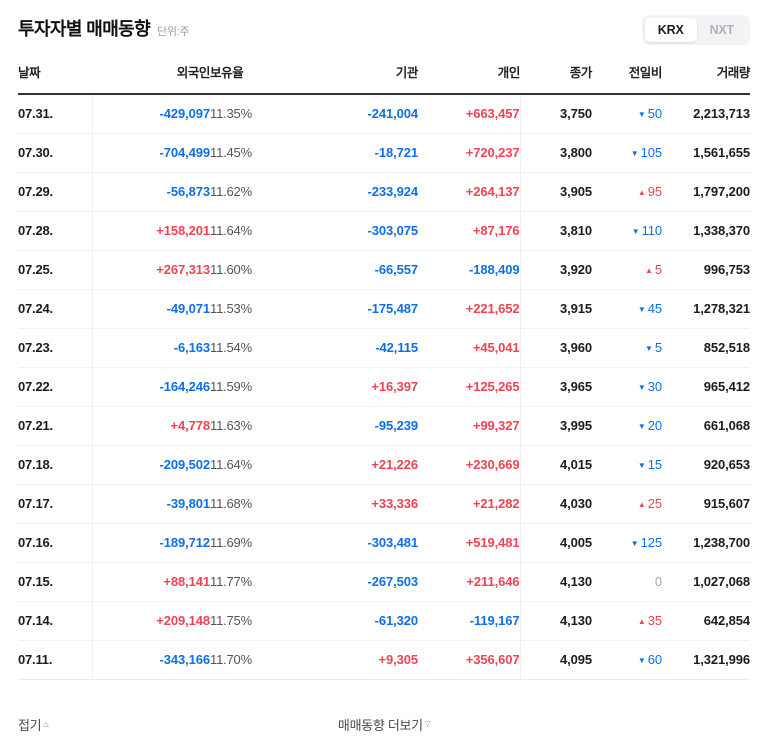 Image resolution: width=768 pixels, height=749 pixels. What do you see at coordinates (651, 542) in the screenshot?
I see `cell-change-value: 125` at bounding box center [651, 542].